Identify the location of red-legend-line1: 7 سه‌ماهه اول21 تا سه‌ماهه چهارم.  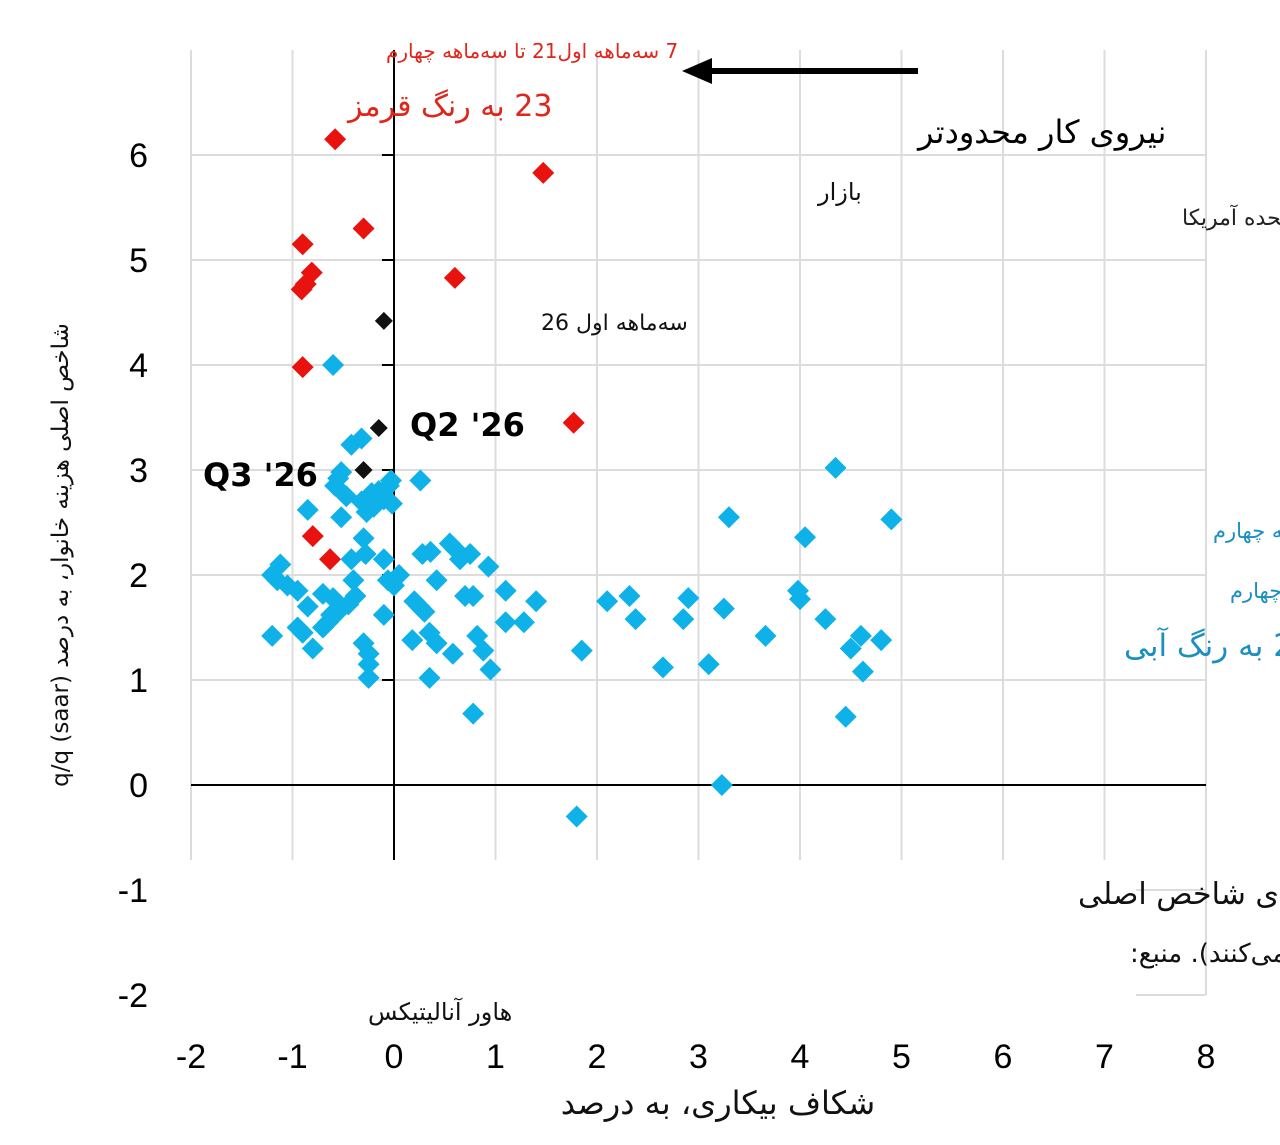
(532, 51).